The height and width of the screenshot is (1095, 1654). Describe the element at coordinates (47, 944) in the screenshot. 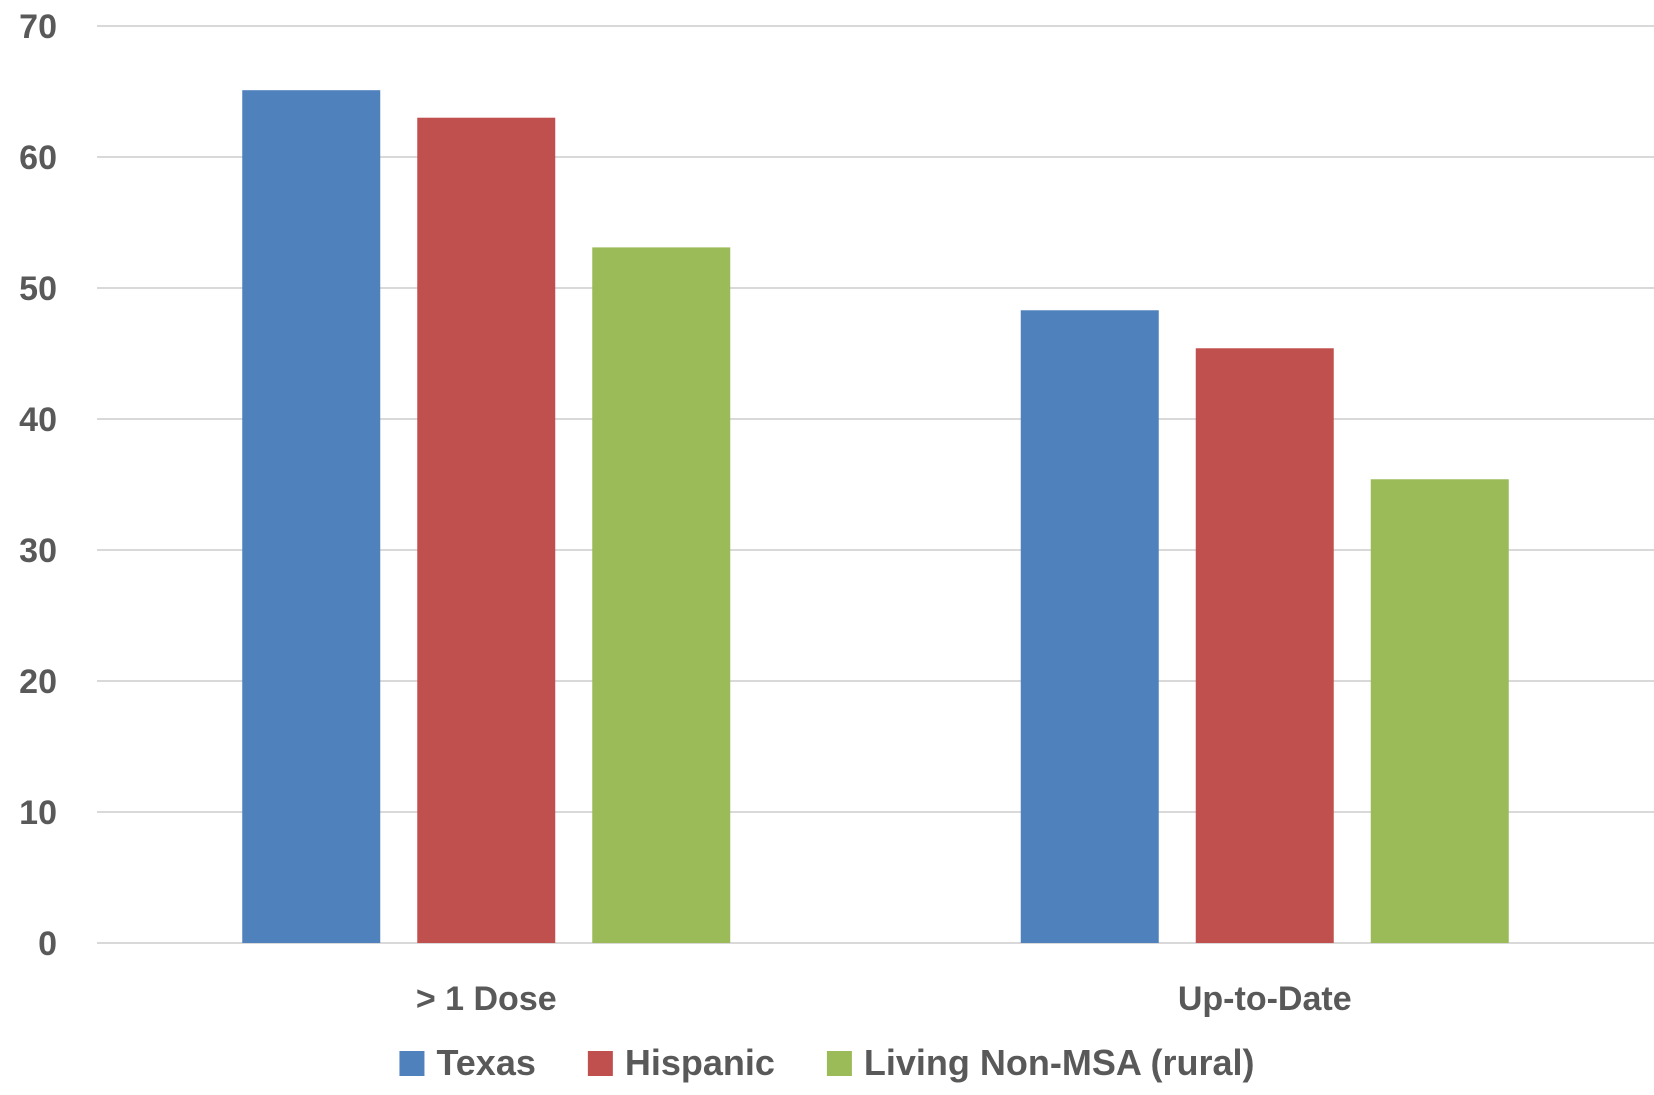

I see `y-tick-label-0: 0` at that location.